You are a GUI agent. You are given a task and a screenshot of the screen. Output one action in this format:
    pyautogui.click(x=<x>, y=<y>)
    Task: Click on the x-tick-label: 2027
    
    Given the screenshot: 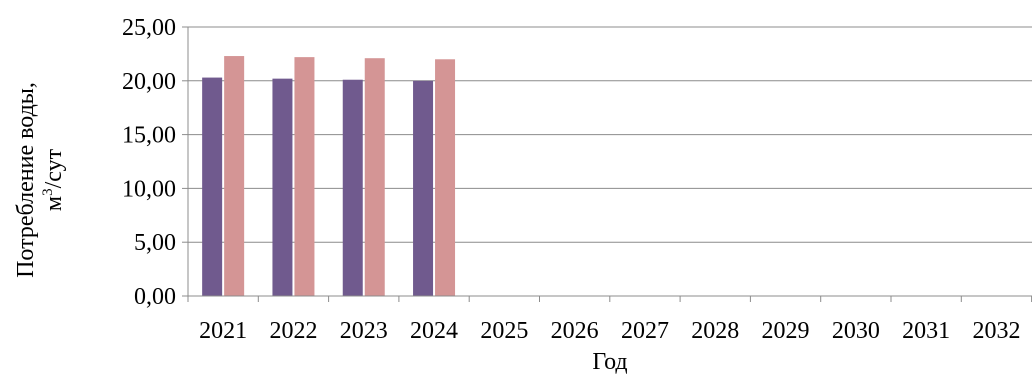 What is the action you would take?
    pyautogui.click(x=645, y=331)
    